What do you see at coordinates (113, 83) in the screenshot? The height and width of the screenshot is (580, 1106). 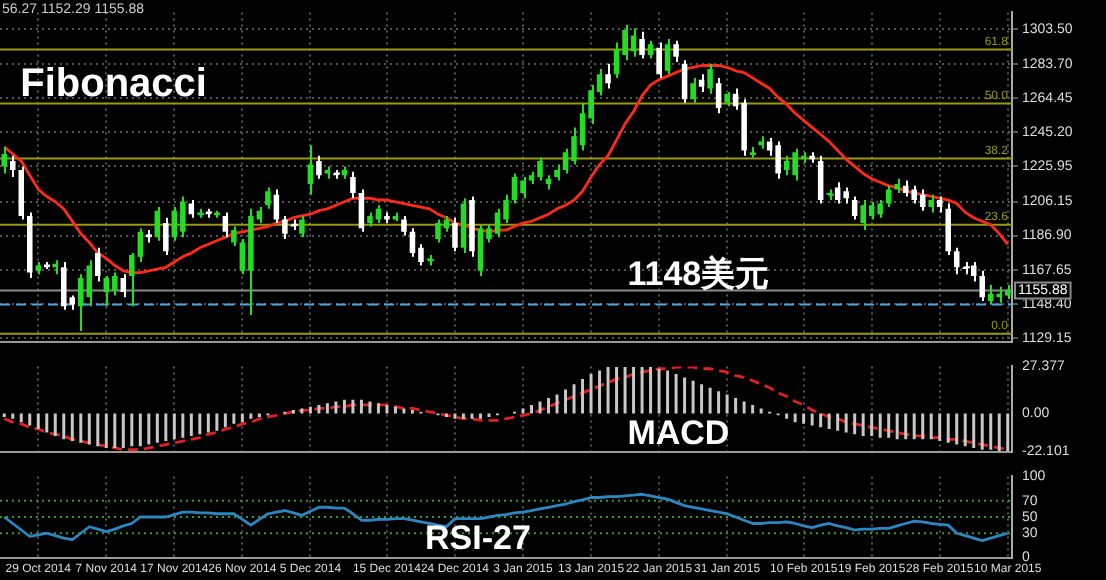 I see `text: Fibonacci` at bounding box center [113, 83].